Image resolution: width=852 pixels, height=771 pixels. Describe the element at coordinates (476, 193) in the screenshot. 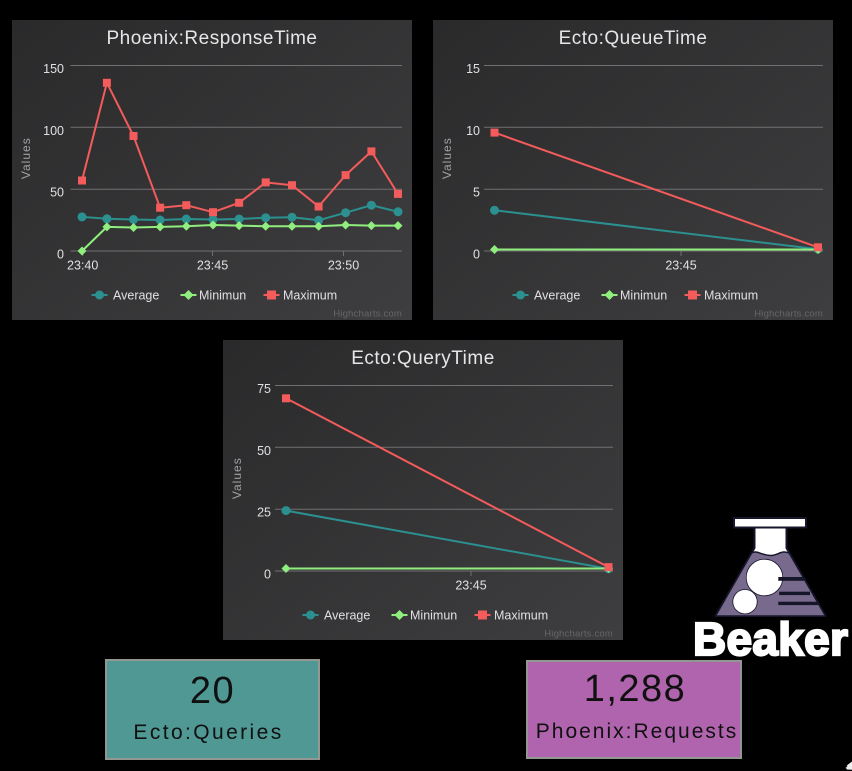

I see `svg-text: 5` at that location.